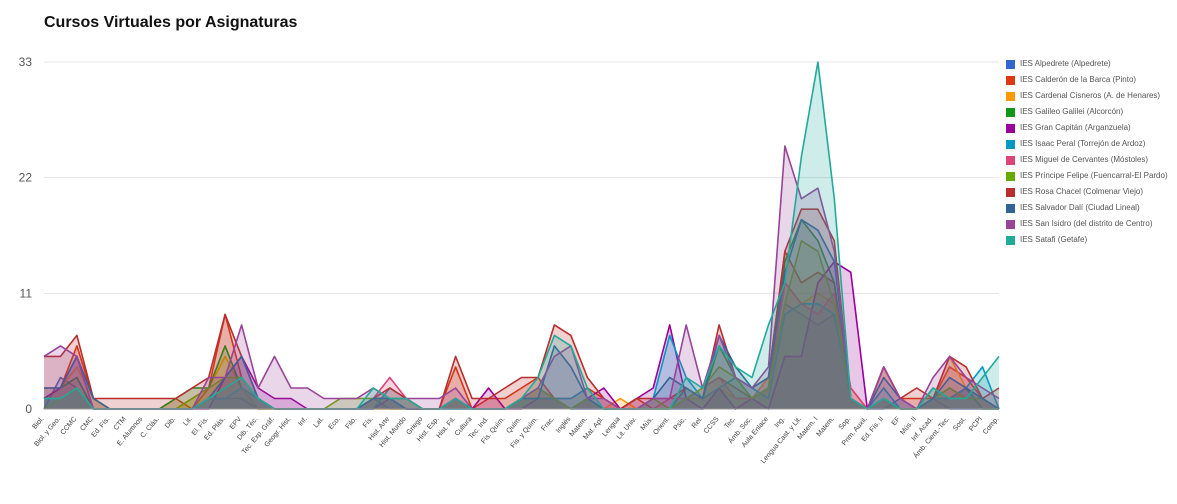 Image resolution: width=1177 pixels, height=504 pixels. I want to click on legend-item: IES Miguel de Cervantes (Móstoles), so click(1089, 160).